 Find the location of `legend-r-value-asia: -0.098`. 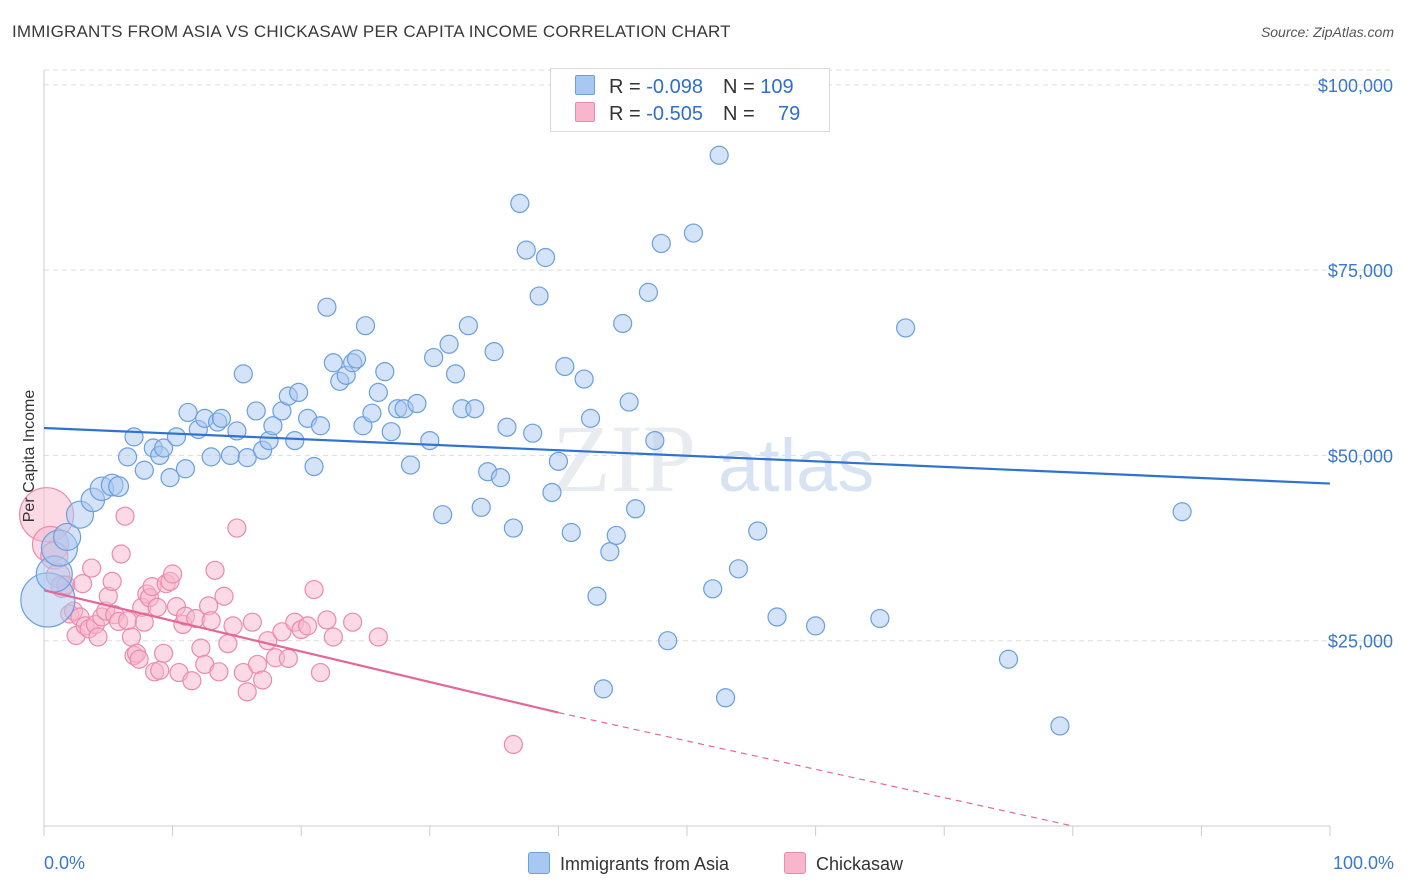

legend-r-value-asia: -0.098 is located at coordinates (674, 87).